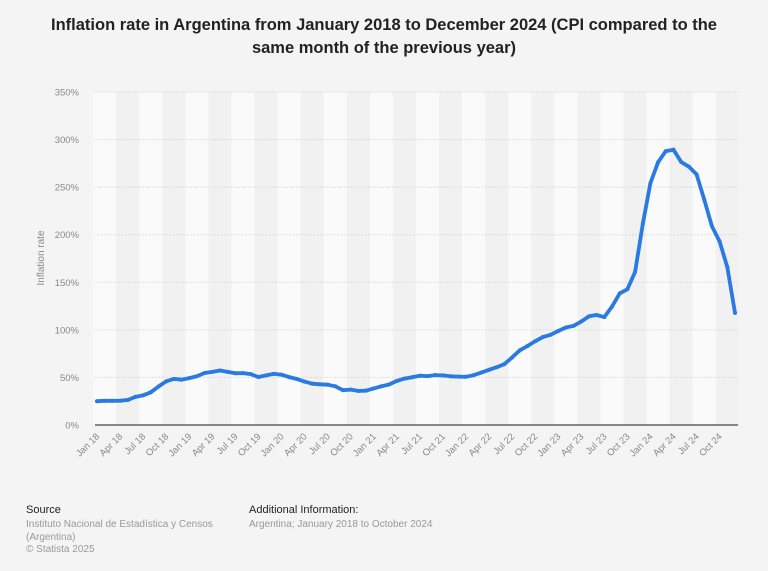  I want to click on x-tick-label: Apr 21, so click(388, 445).